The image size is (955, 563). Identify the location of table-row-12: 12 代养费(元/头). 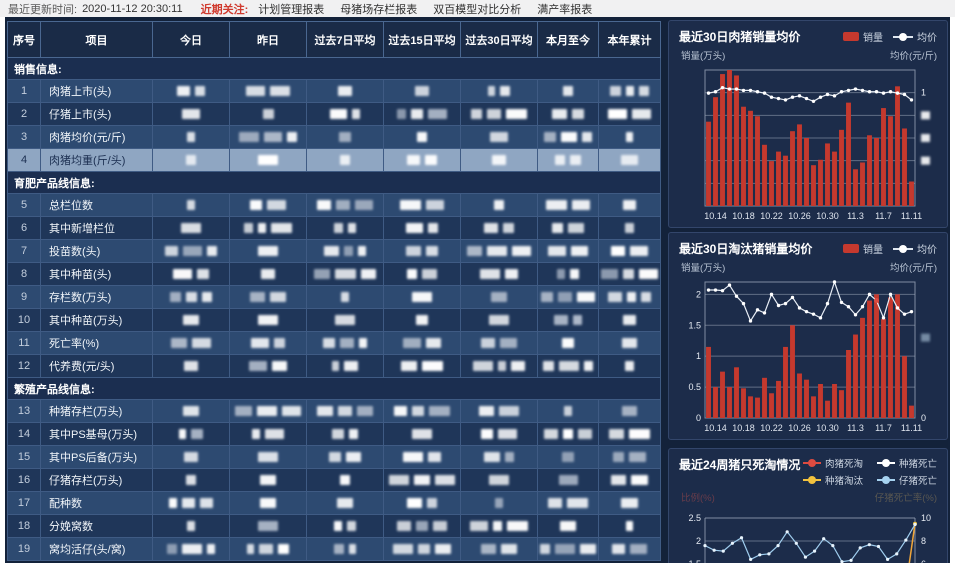
(334, 366).